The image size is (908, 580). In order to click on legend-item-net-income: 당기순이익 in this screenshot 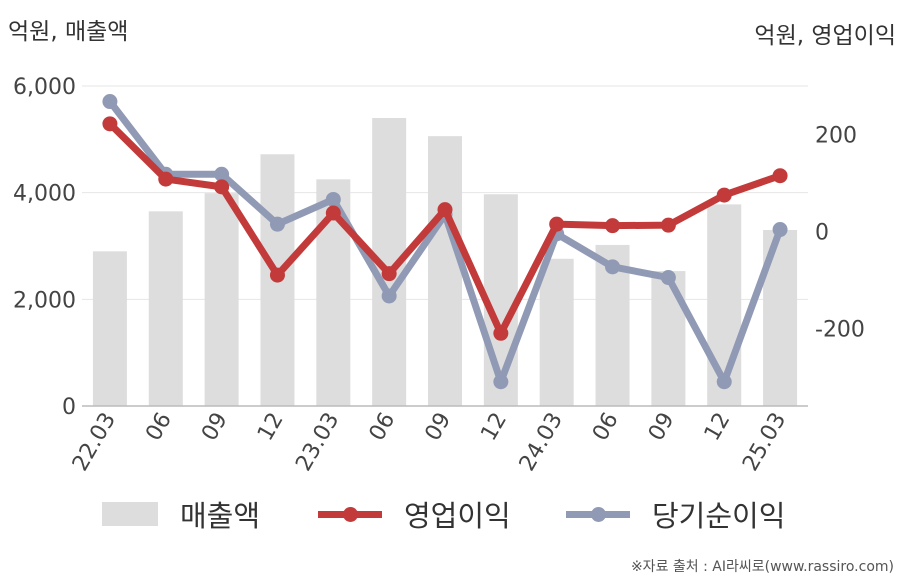, I will do `click(675, 514)`.